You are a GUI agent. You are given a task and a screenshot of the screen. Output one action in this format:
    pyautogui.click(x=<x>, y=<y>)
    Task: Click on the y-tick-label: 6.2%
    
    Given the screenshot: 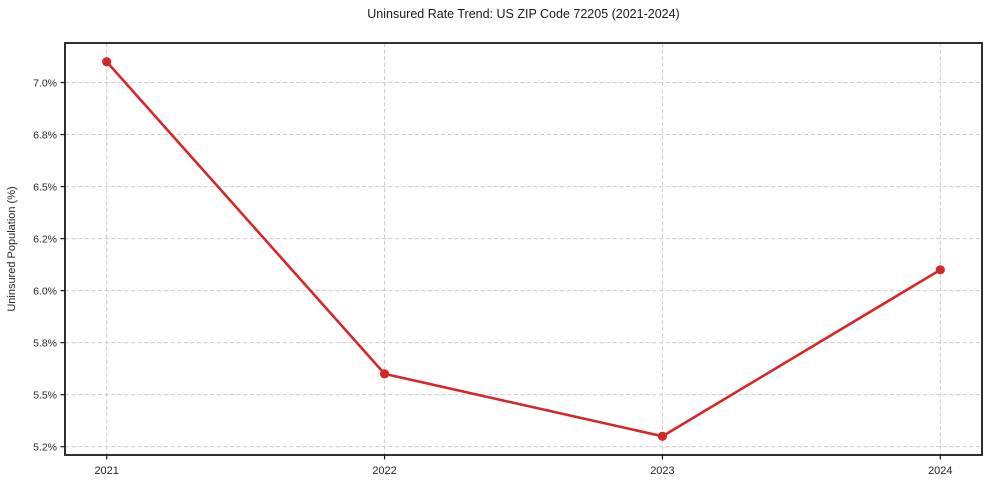 What is the action you would take?
    pyautogui.click(x=45, y=239)
    